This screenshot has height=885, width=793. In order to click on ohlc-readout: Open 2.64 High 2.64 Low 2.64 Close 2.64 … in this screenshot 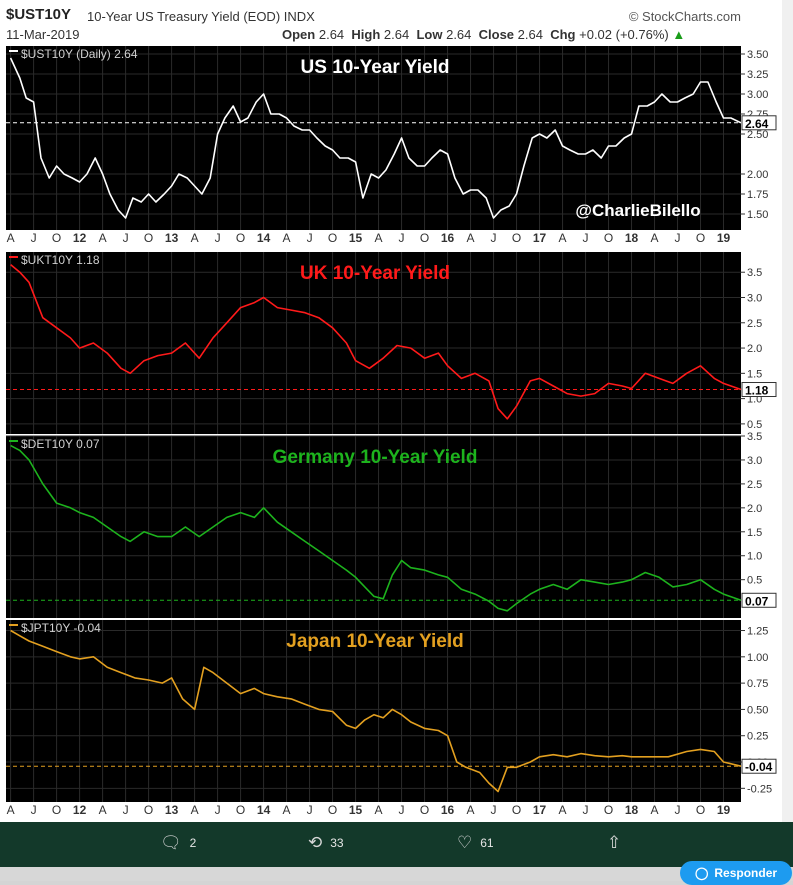, I will do `click(484, 34)`.